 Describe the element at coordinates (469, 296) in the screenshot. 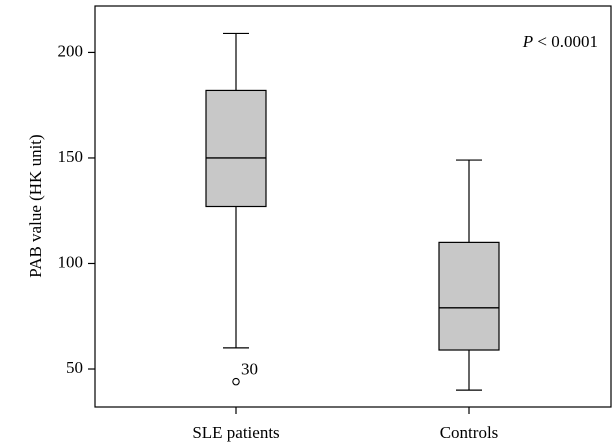

I see `iqr-box-controls` at that location.